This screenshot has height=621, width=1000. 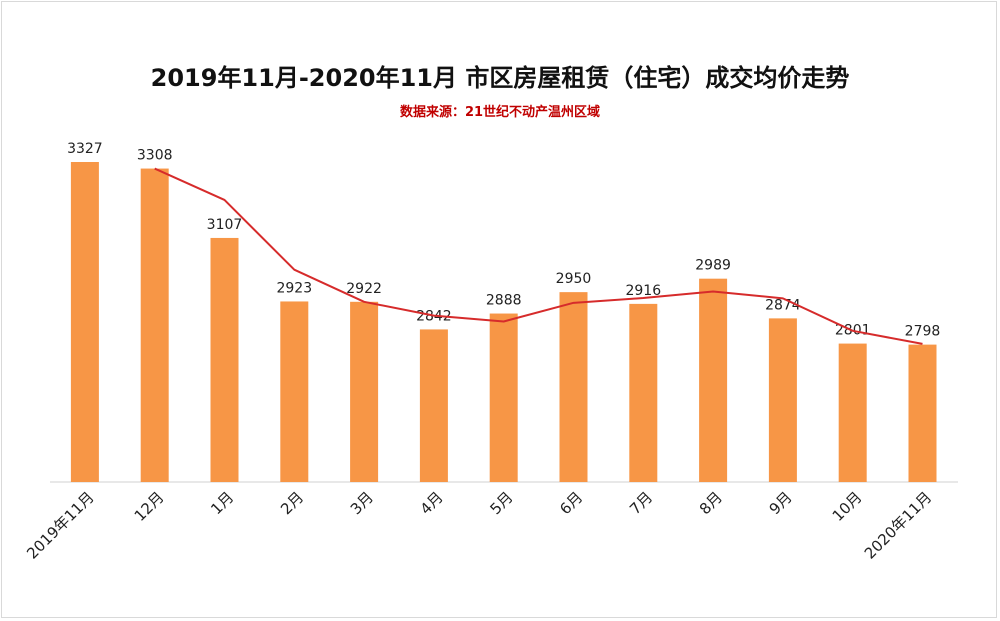 What do you see at coordinates (222, 503) in the screenshot?
I see `x-tick-label: 1月` at bounding box center [222, 503].